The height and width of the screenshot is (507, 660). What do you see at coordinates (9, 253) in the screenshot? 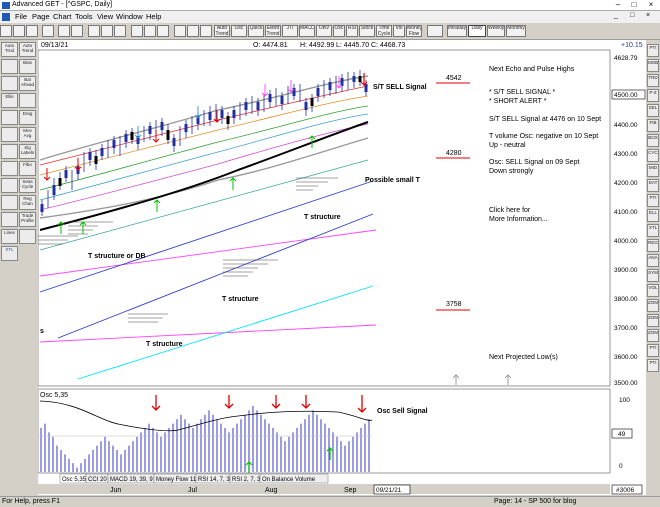
I see `lt-xtl: XTL` at bounding box center [9, 253].